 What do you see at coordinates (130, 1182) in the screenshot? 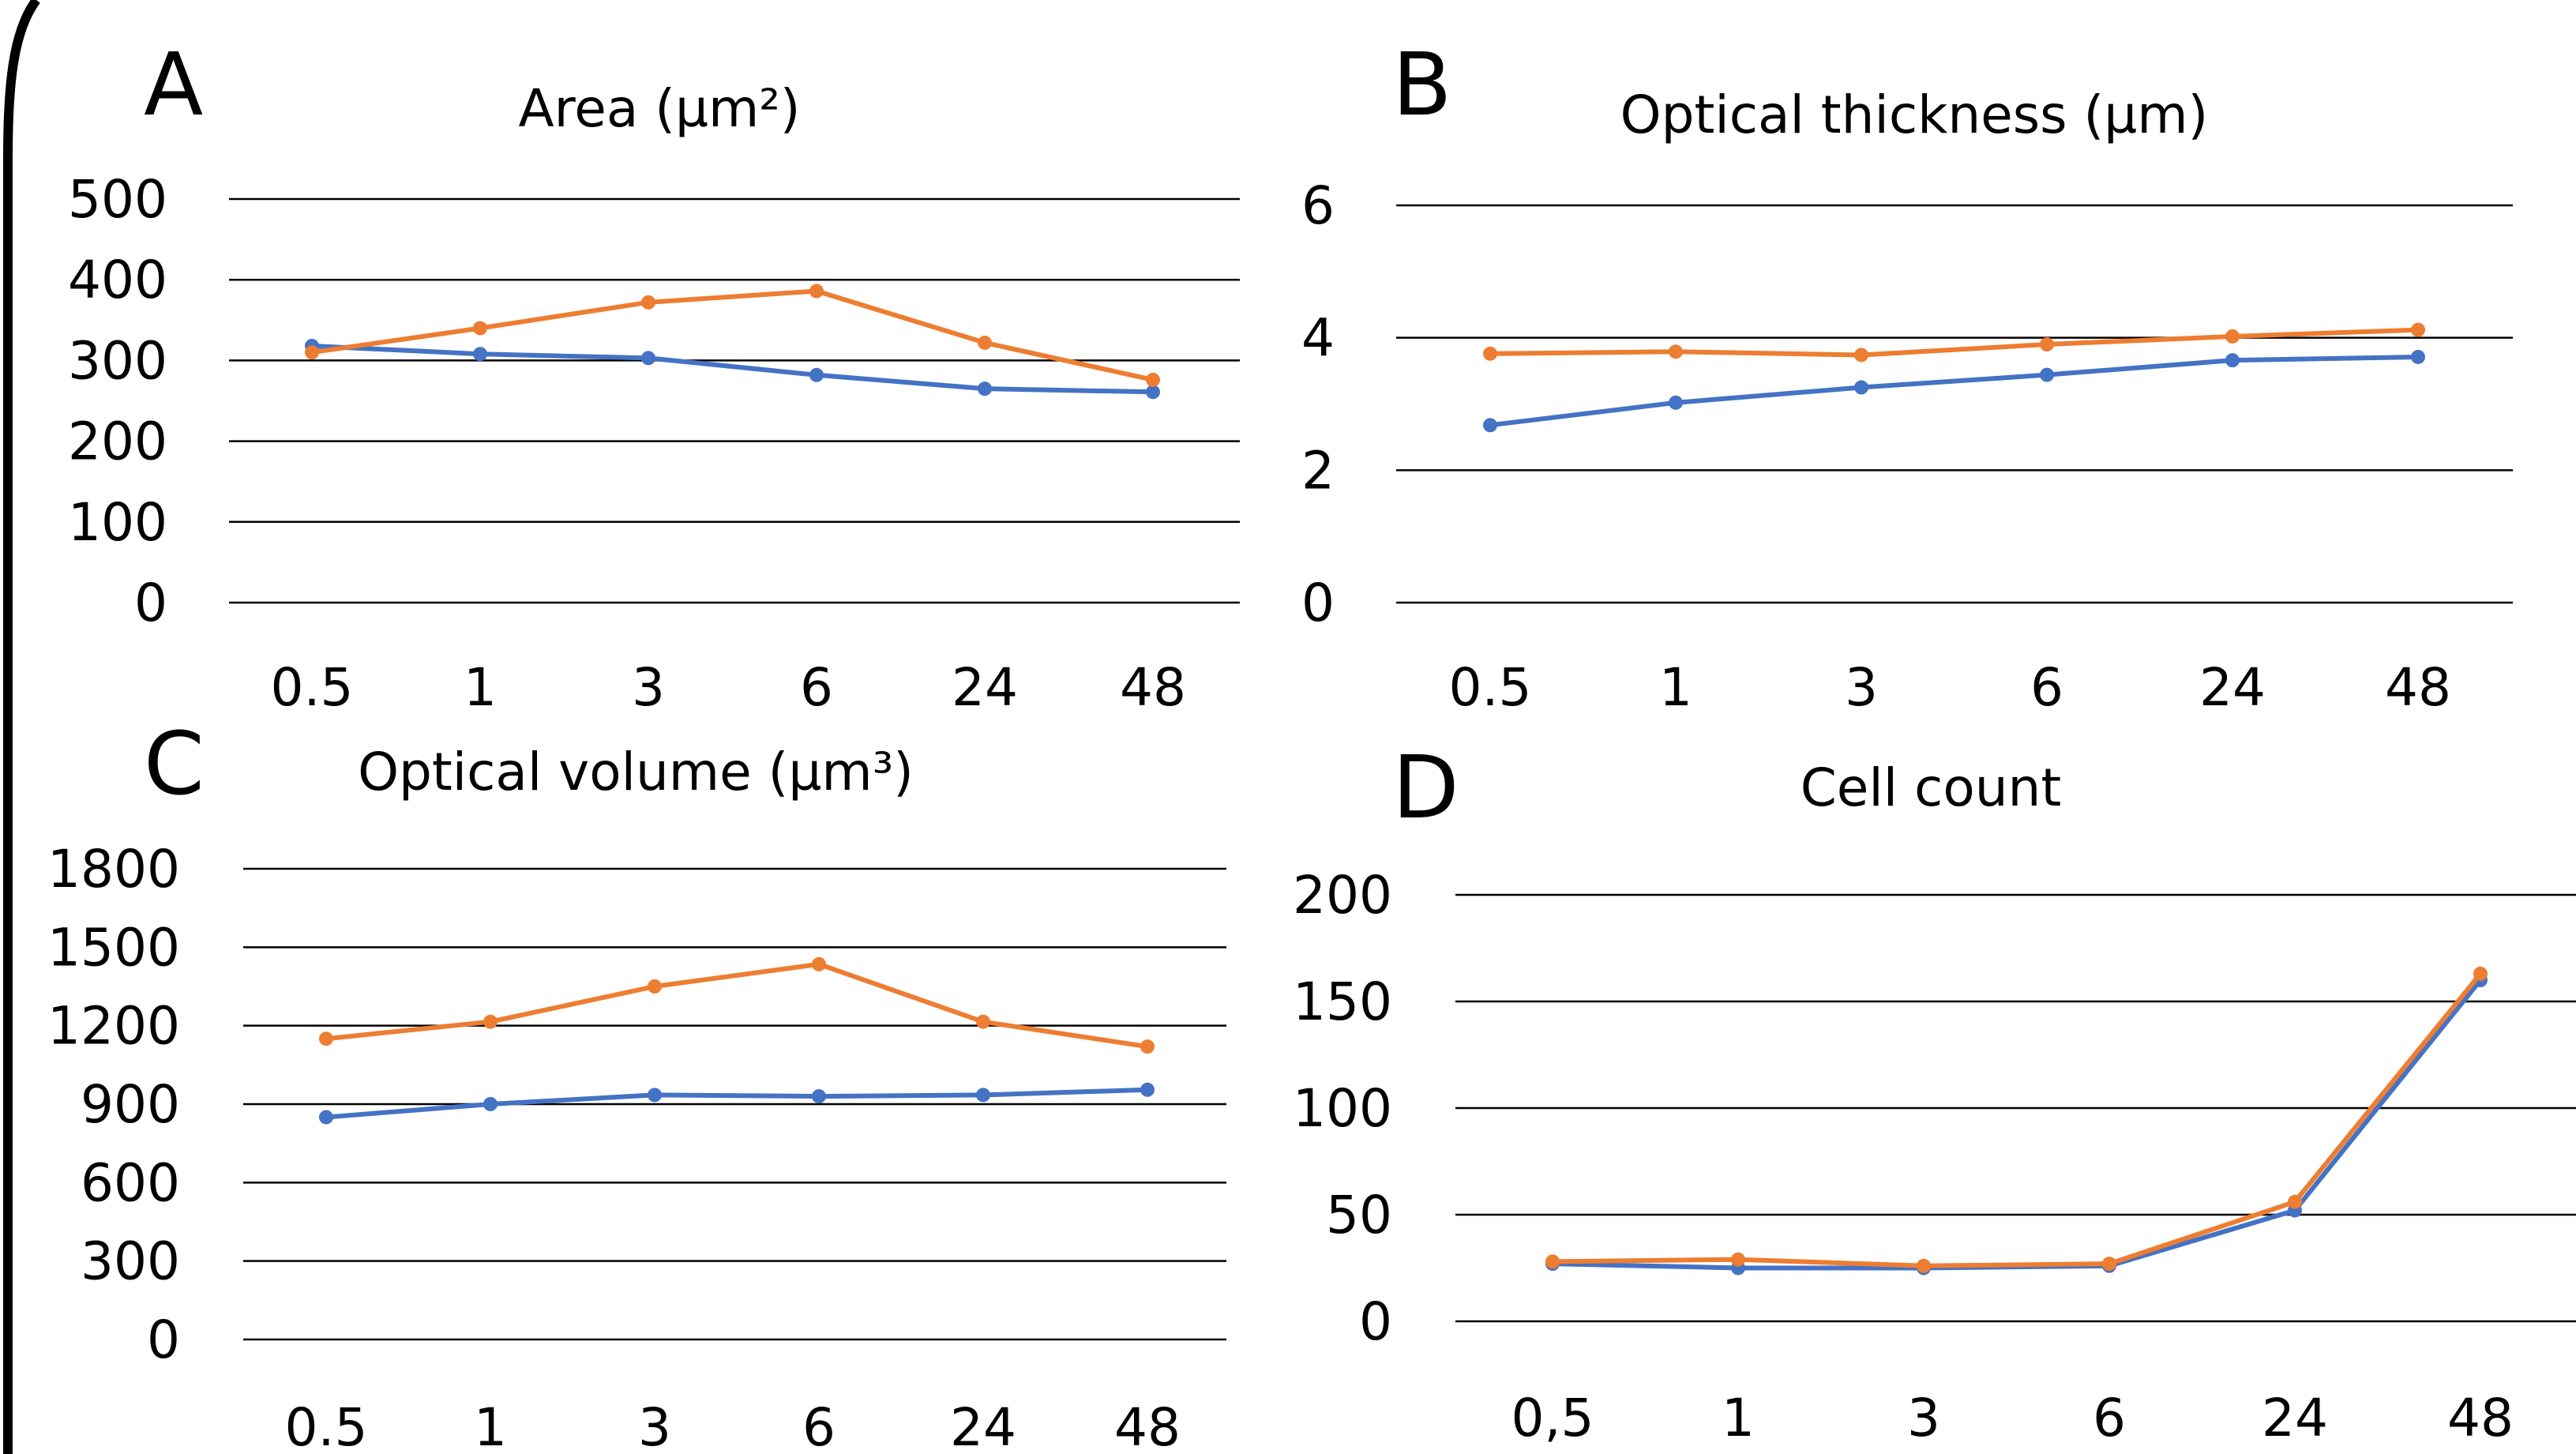
I see `y-tick-label-c-600: 600` at bounding box center [130, 1182].